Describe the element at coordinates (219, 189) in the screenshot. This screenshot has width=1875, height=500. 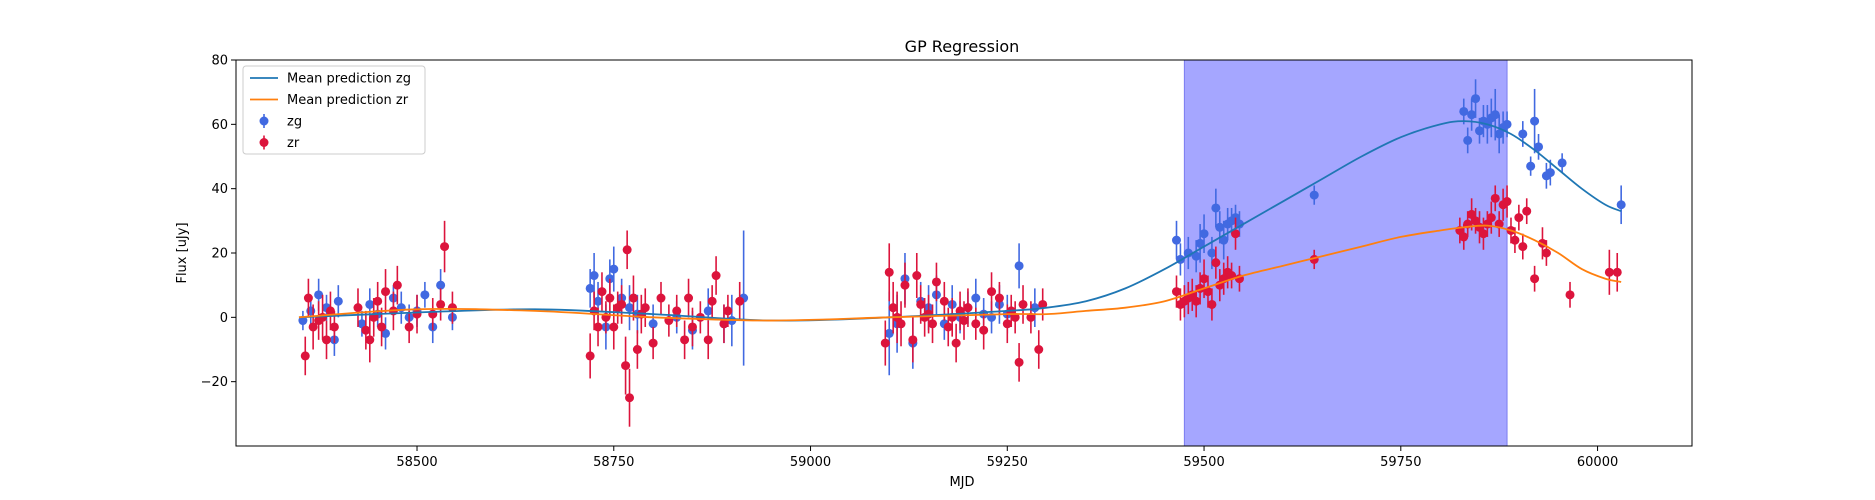
I see `y-tick-label: 40` at that location.